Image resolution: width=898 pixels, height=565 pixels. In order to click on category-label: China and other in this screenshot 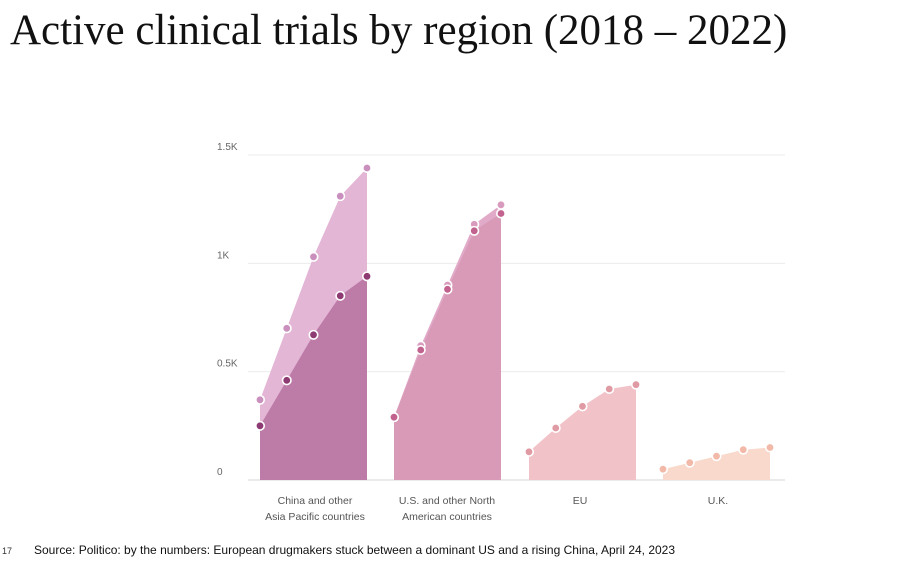, I will do `click(315, 501)`.